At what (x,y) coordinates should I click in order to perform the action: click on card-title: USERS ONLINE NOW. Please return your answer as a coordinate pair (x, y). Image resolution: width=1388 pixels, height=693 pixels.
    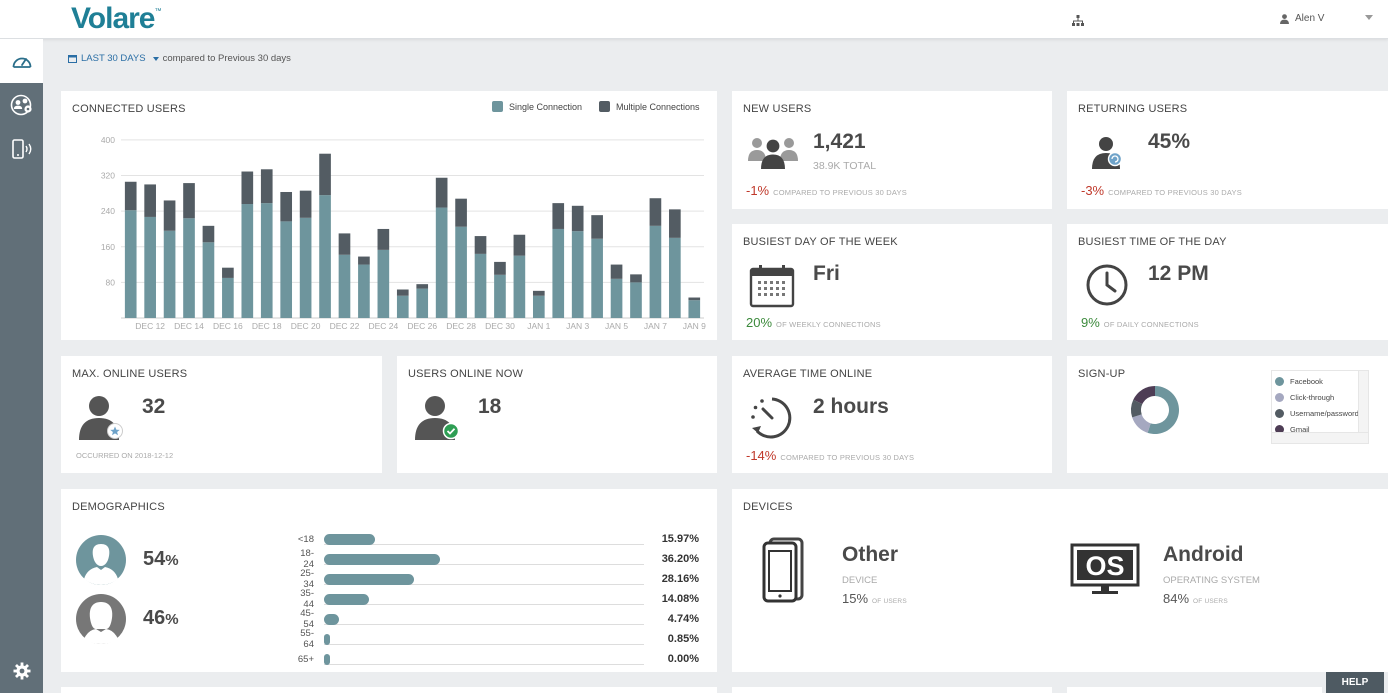
    Looking at the image, I should click on (466, 374).